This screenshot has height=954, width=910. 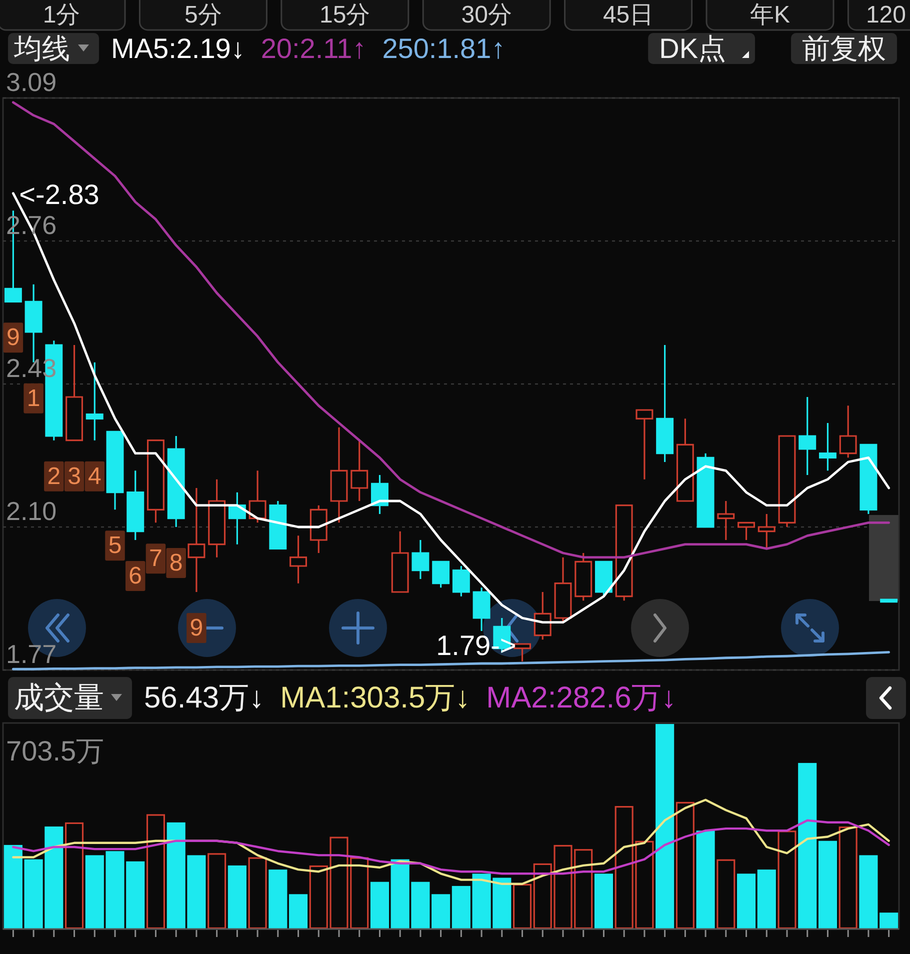 I want to click on count-label: 5, so click(x=115, y=545).